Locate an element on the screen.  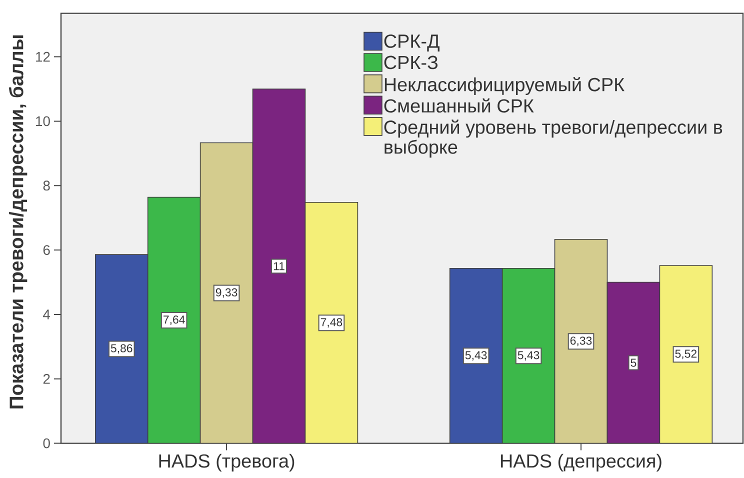
legend-label: Неклассифицируемый СРК is located at coordinates (504, 86).